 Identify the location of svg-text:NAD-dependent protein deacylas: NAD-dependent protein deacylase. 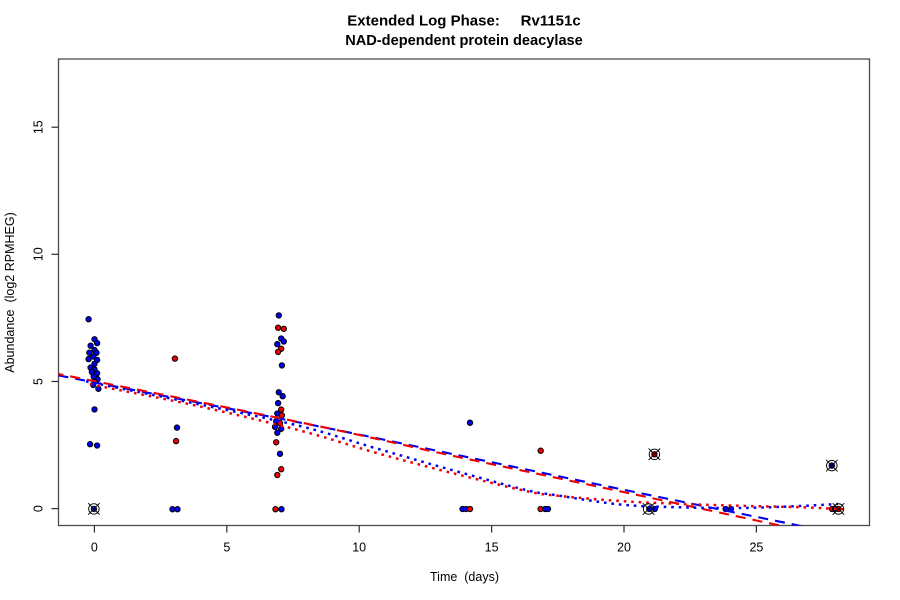
(464, 41).